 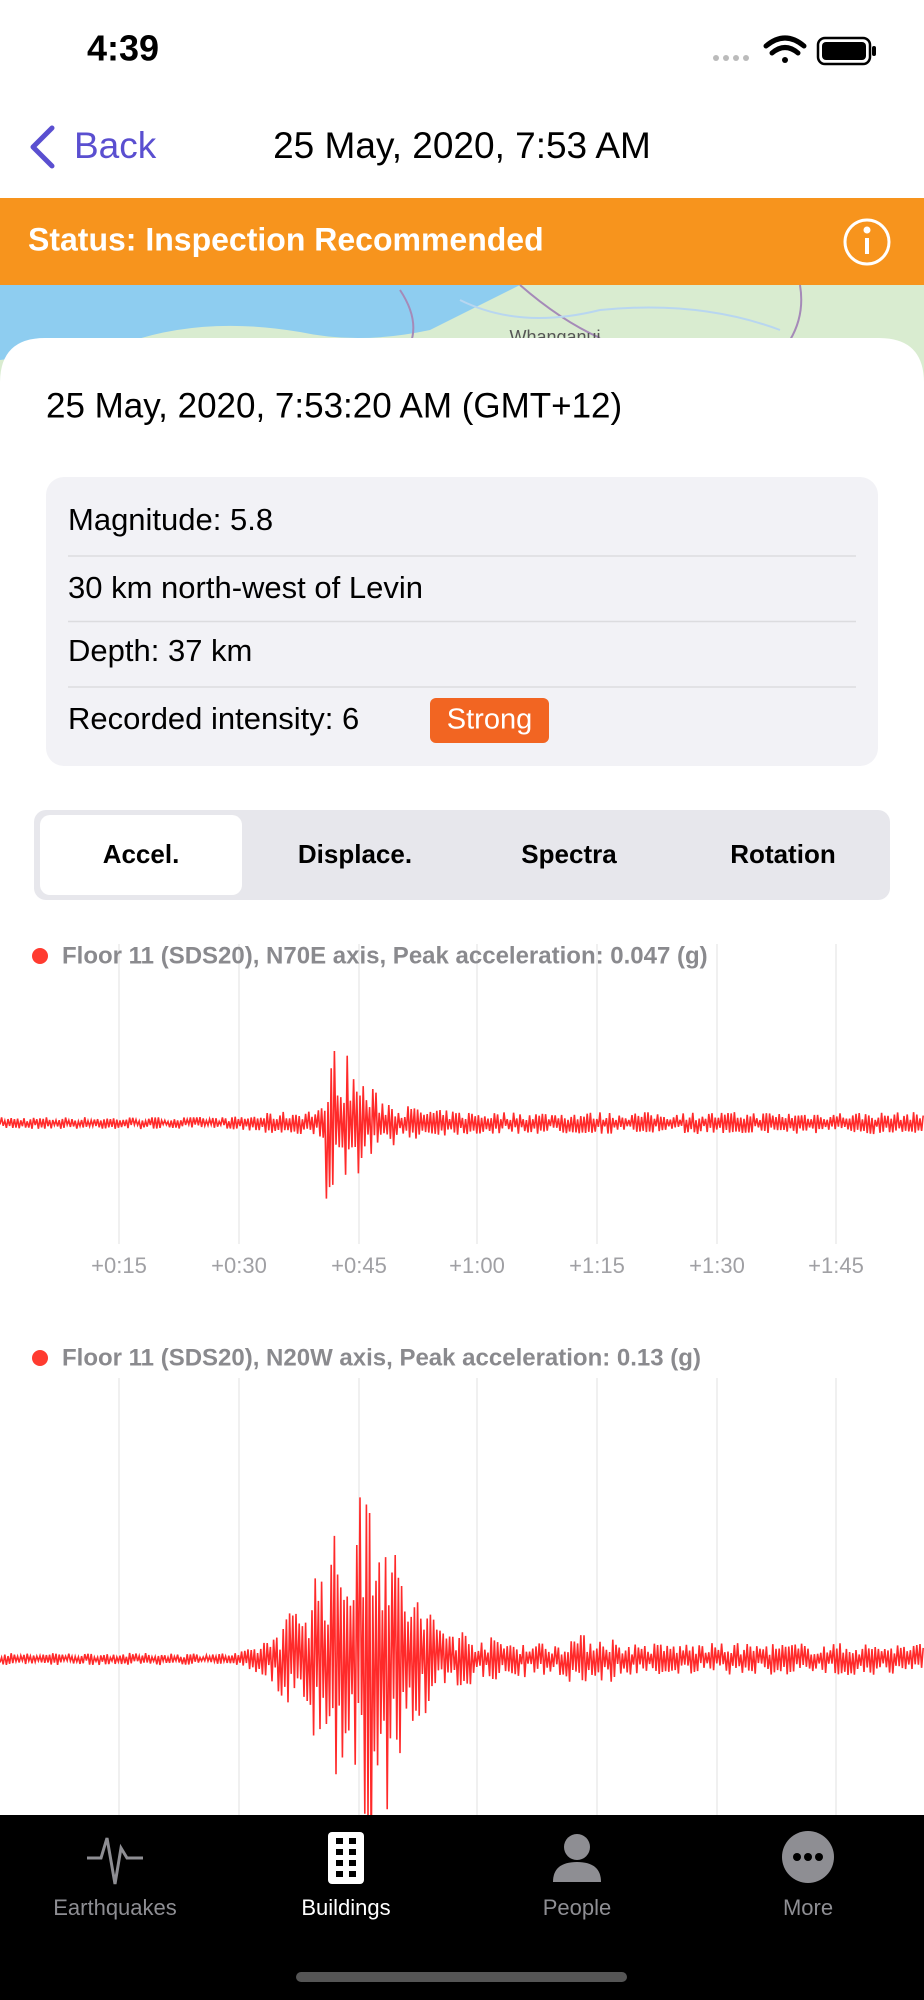 What do you see at coordinates (355, 854) in the screenshot?
I see `segment-label: Displace.` at bounding box center [355, 854].